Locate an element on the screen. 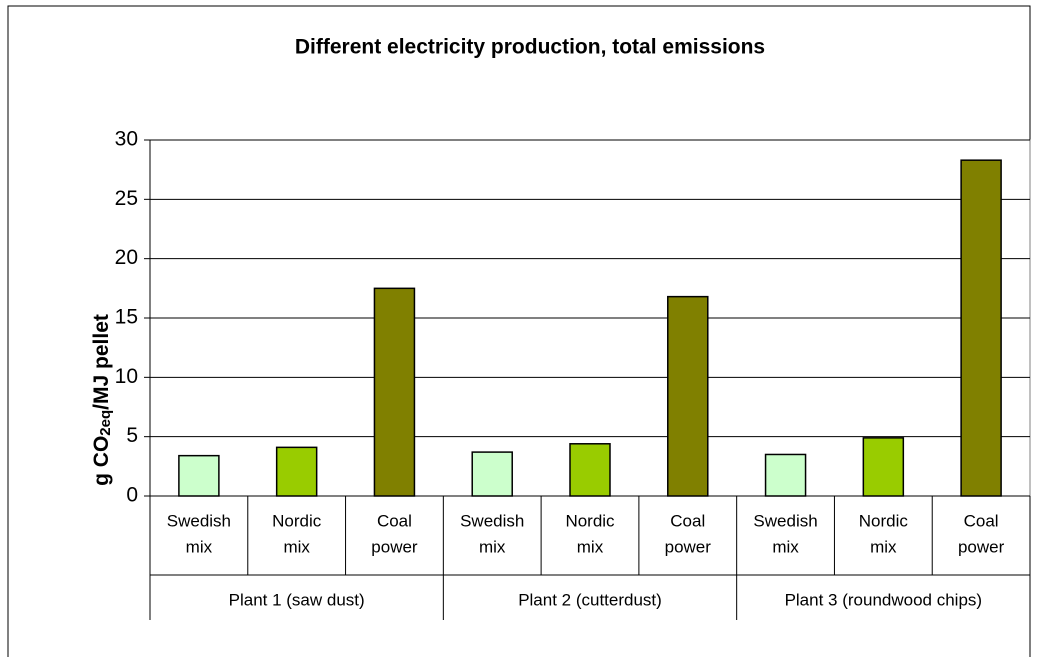 The image size is (1039, 657). y-tick-label: 0 is located at coordinates (132, 495).